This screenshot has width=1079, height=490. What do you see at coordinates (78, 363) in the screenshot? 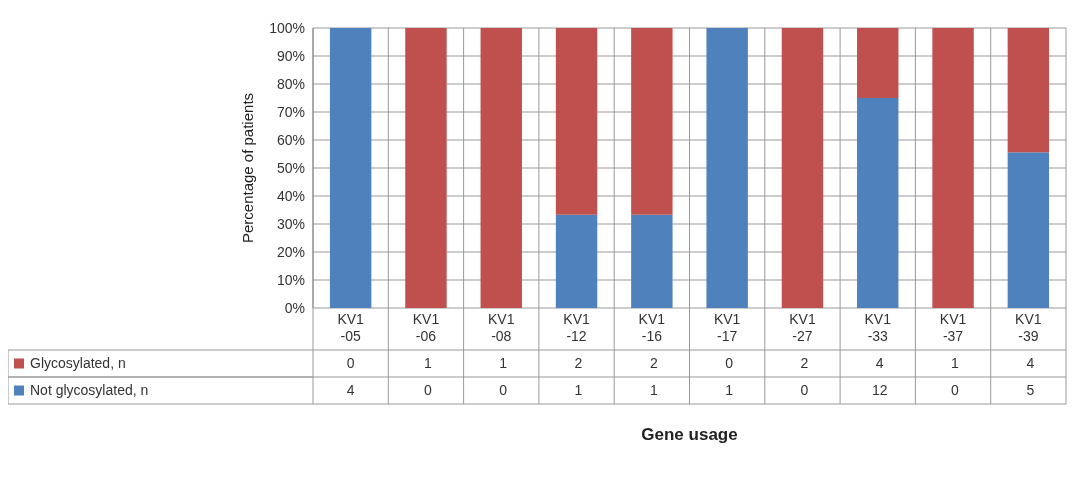
I see `legend-label: Glycosylated, n` at bounding box center [78, 363].